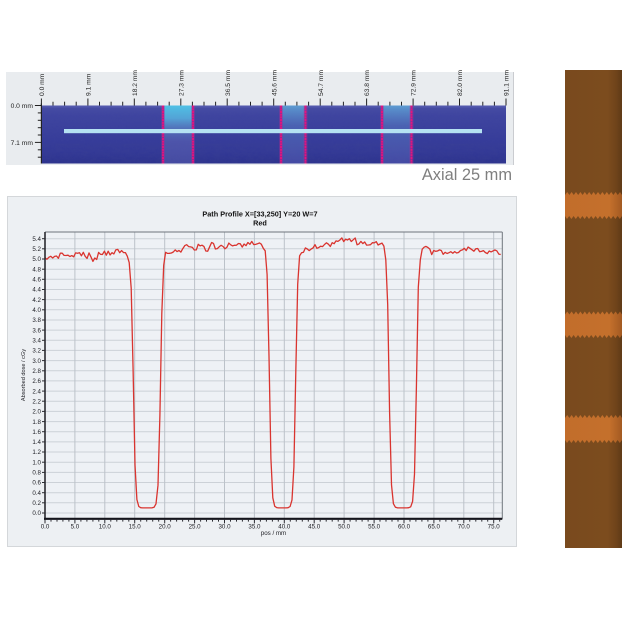 The height and width of the screenshot is (628, 628). I want to click on svg-text: 5.2, so click(36, 249).